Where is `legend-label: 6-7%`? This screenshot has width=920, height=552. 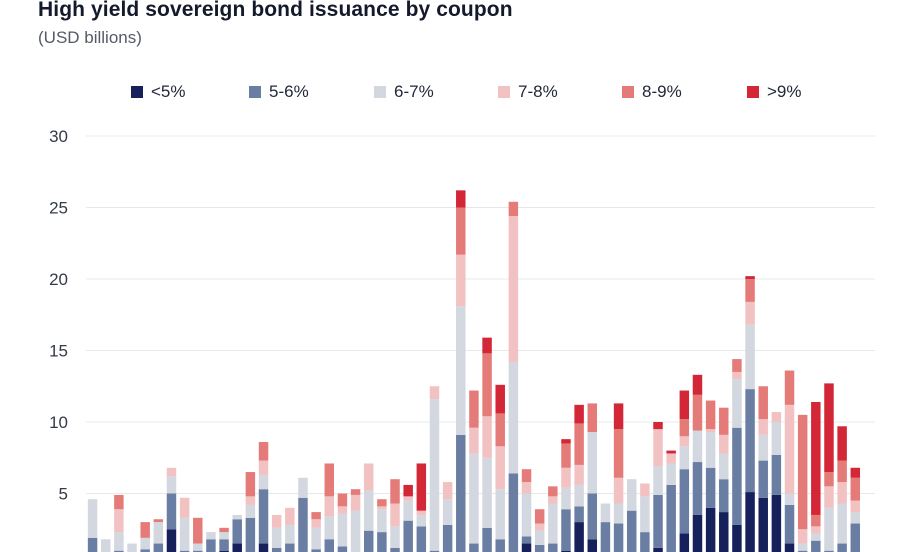 legend-label: 6-7% is located at coordinates (414, 91).